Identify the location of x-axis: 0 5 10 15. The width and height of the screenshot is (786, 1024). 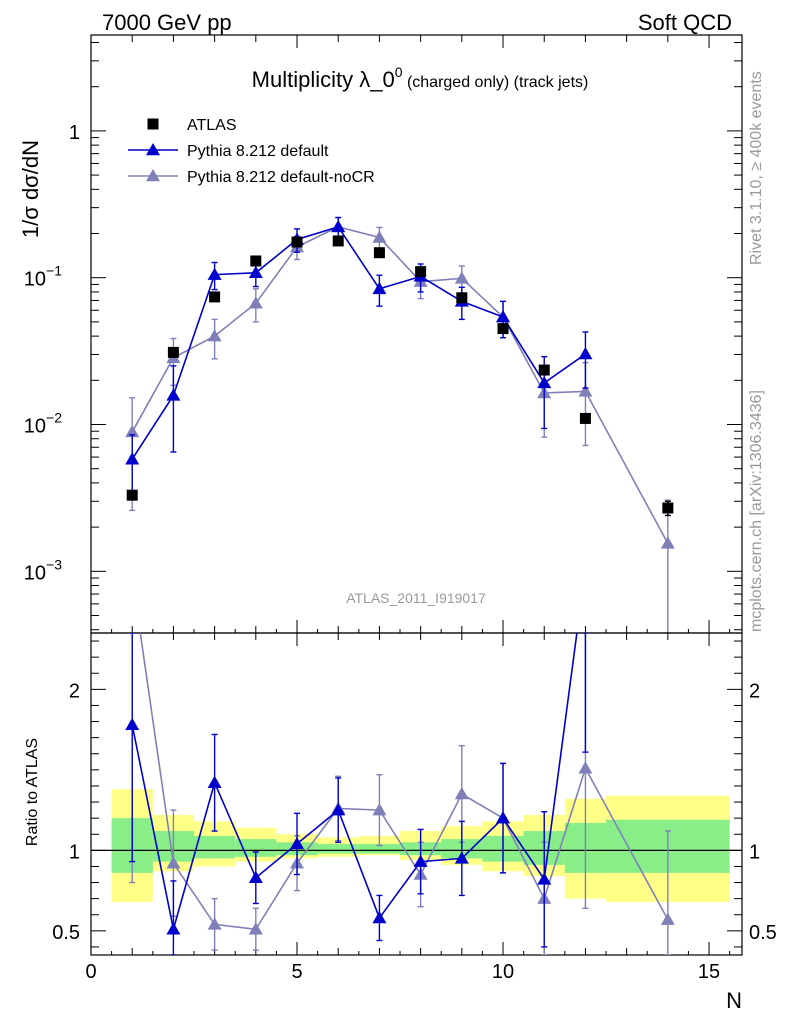
(402, 972).